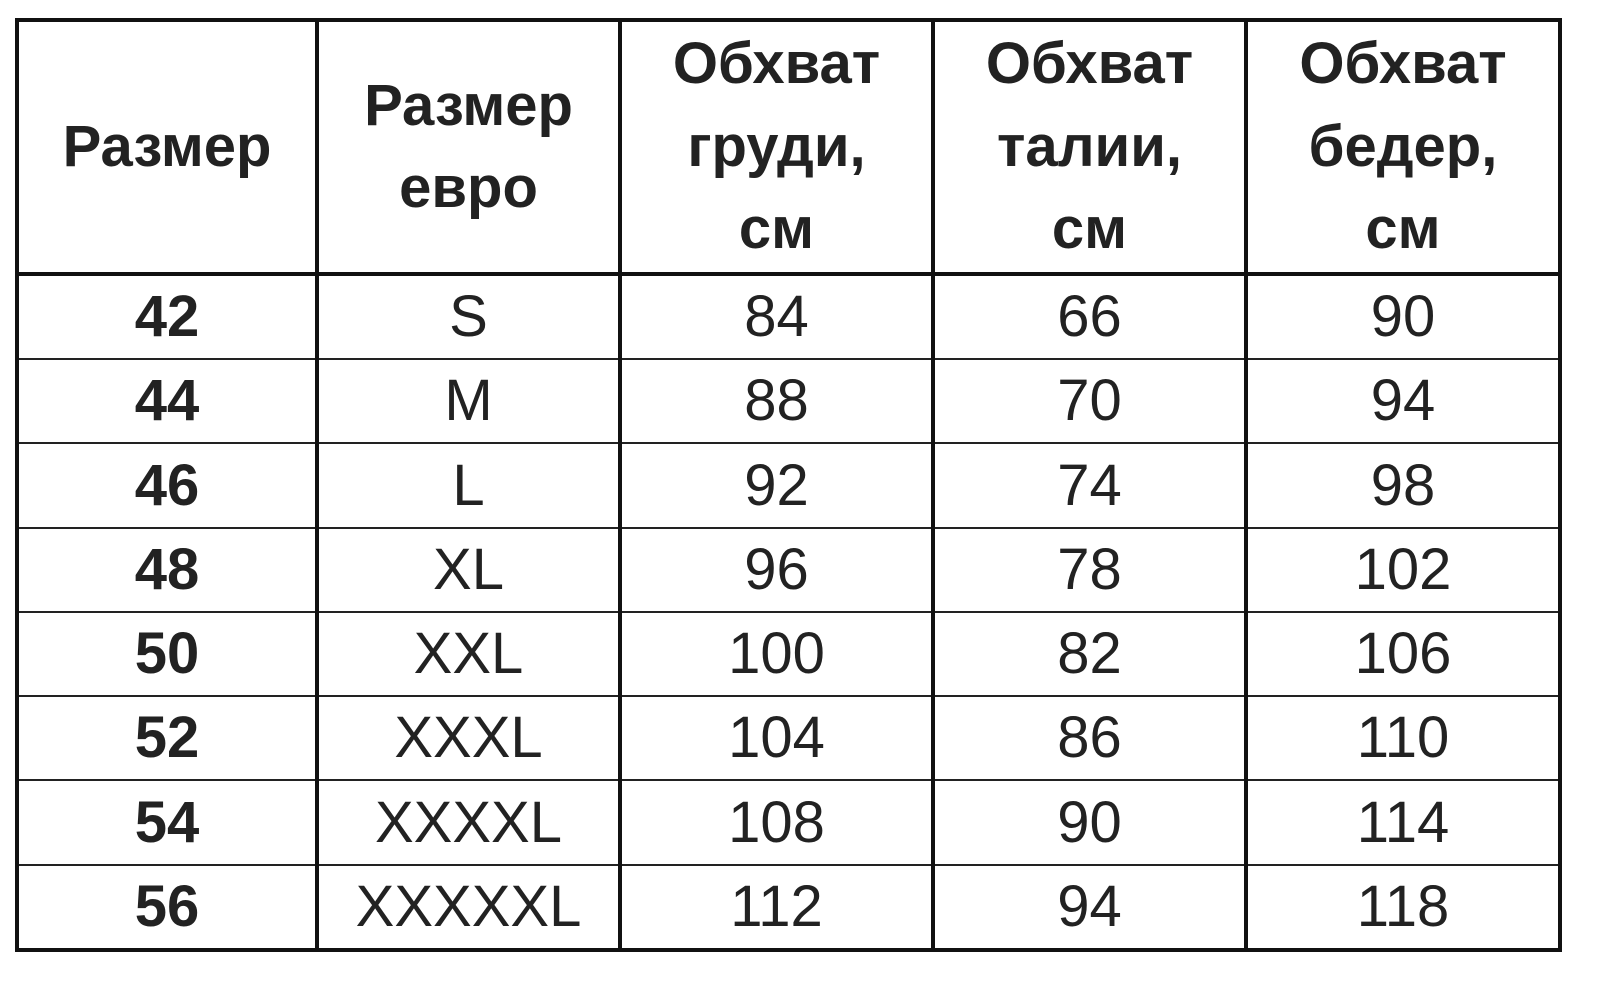 Image resolution: width=1600 pixels, height=992 pixels. I want to click on table-row: 46 L 92 74 98, so click(788, 486).